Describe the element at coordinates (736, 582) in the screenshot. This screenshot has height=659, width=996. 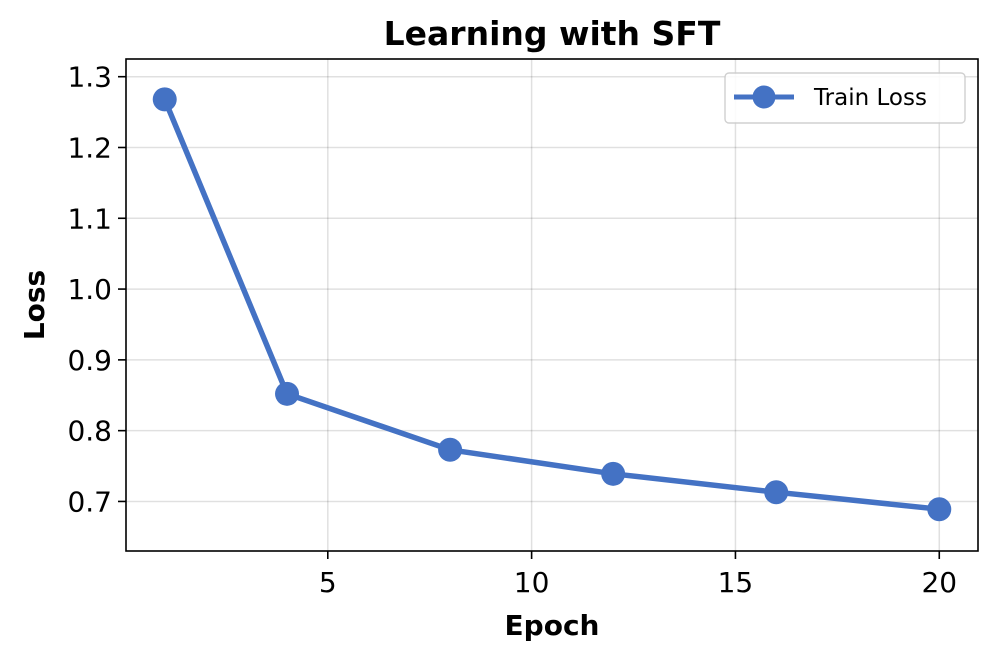
I see `x-tick-label: 15` at that location.